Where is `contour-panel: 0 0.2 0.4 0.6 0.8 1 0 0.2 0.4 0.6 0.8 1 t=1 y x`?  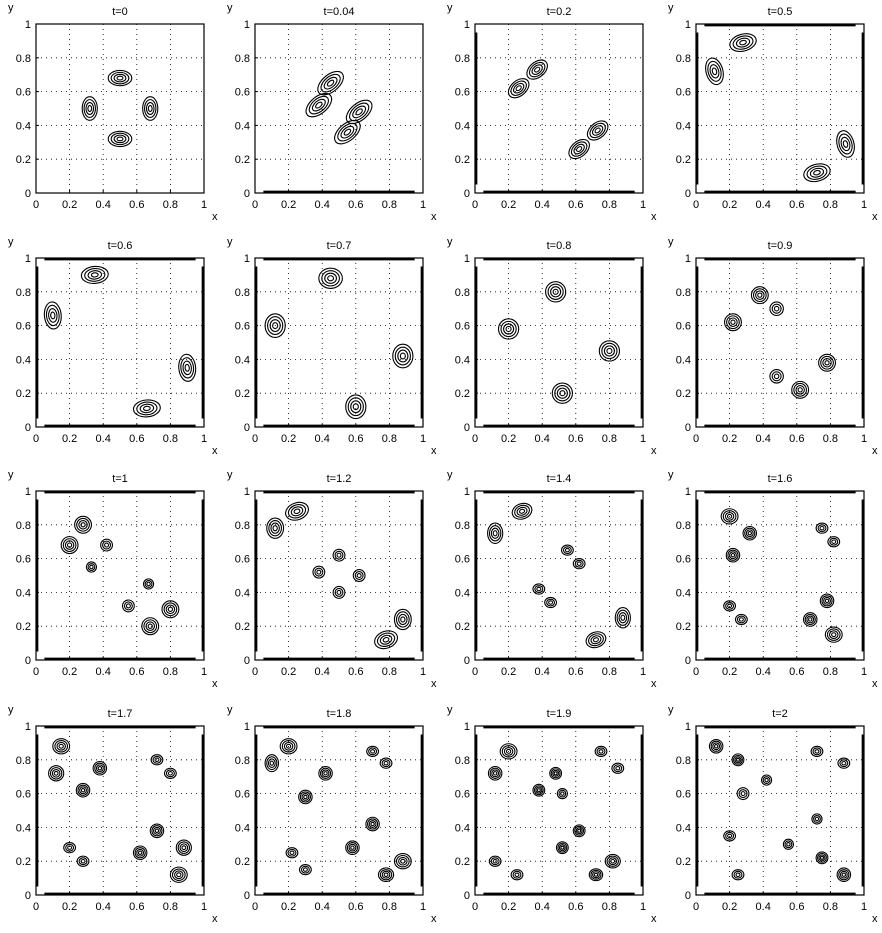 contour-panel: 0 0.2 0.4 0.6 0.8 1 0 0.2 0.4 0.6 0.8 1 t=1 y x is located at coordinates (113, 579).